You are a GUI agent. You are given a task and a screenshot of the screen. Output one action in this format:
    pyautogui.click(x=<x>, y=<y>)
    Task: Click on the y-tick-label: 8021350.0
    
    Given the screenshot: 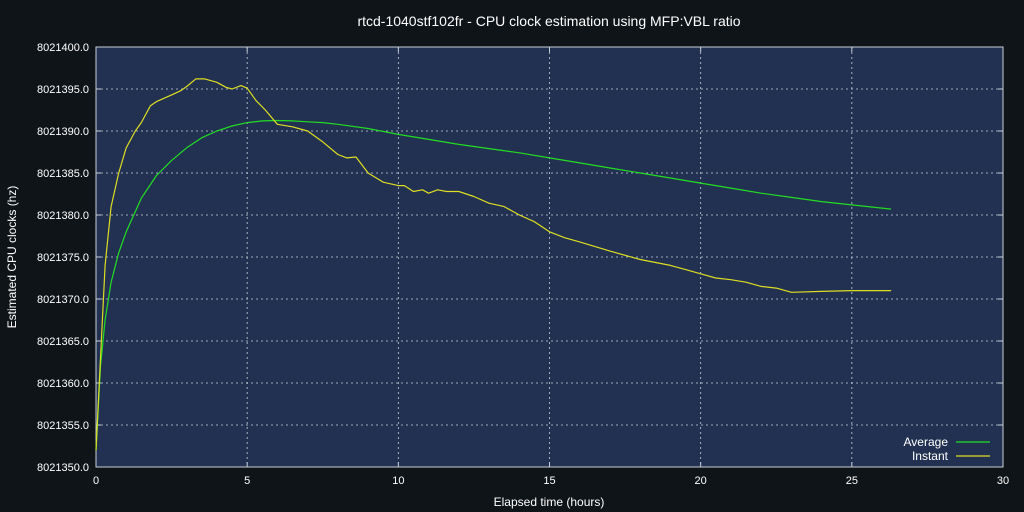 What is the action you would take?
    pyautogui.click(x=63, y=468)
    